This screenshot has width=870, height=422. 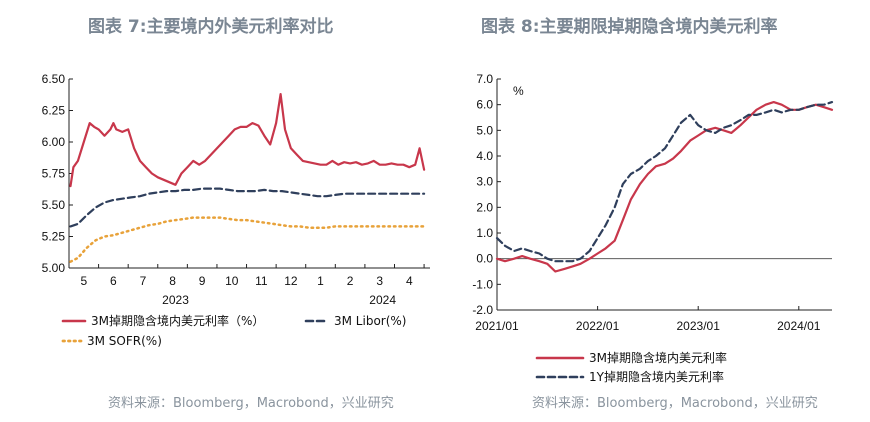 What do you see at coordinates (54, 205) in the screenshot?
I see `chart7-y-tick-label: 5.50` at bounding box center [54, 205].